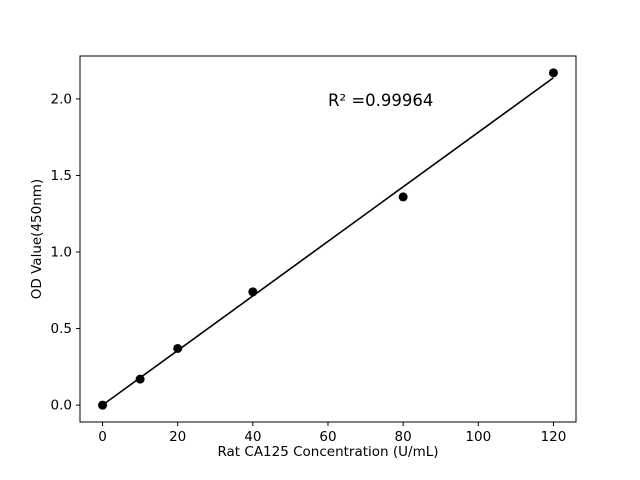 The width and height of the screenshot is (640, 480). Describe the element at coordinates (381, 100) in the screenshot. I see `r-squared-annotation: R² =0.99964` at that location.